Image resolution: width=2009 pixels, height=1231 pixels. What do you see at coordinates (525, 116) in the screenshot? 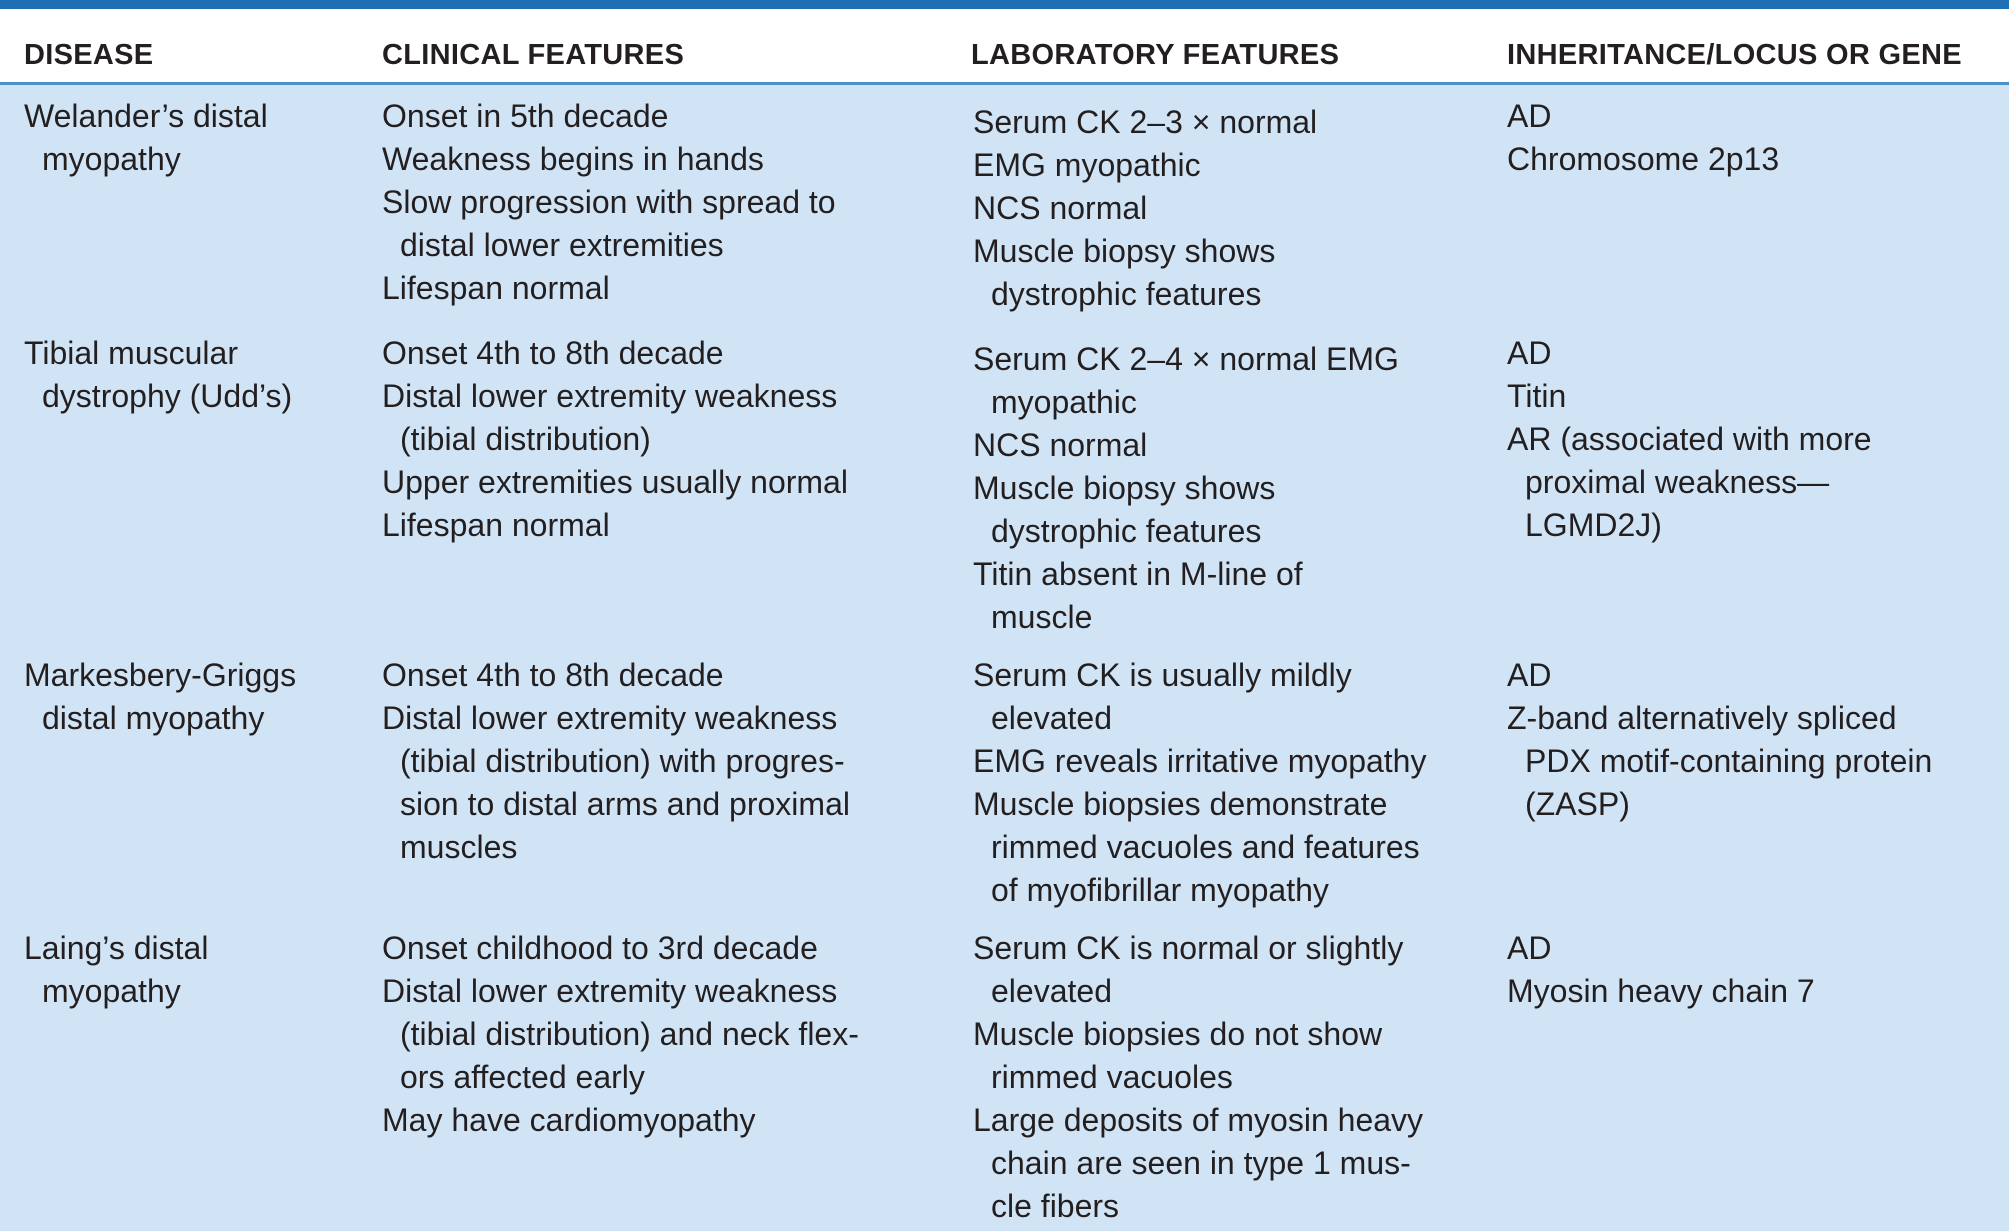
I see `cell-line: Onset in 5th decade` at bounding box center [525, 116].